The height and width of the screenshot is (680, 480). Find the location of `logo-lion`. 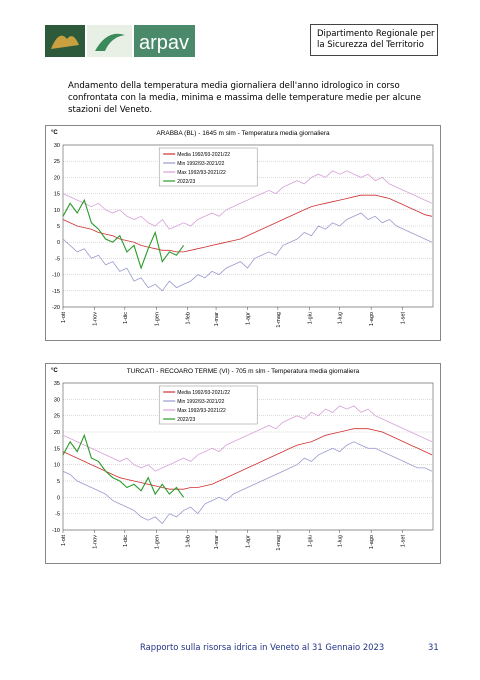

logo-lion is located at coordinates (65, 42).